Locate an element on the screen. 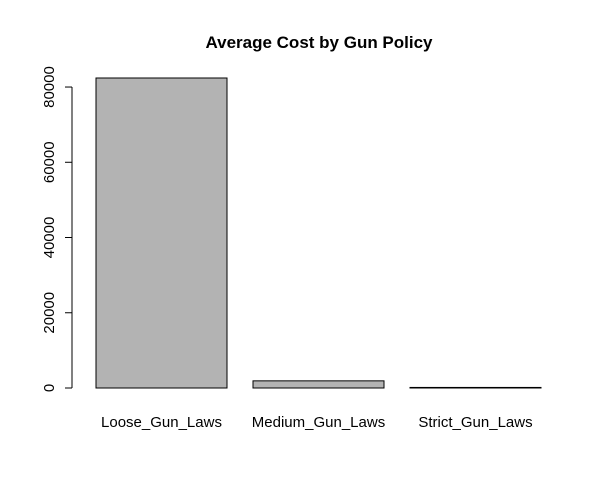 This screenshot has width=600, height=490. x-category-label: Strict_Gun_Laws is located at coordinates (475, 422).